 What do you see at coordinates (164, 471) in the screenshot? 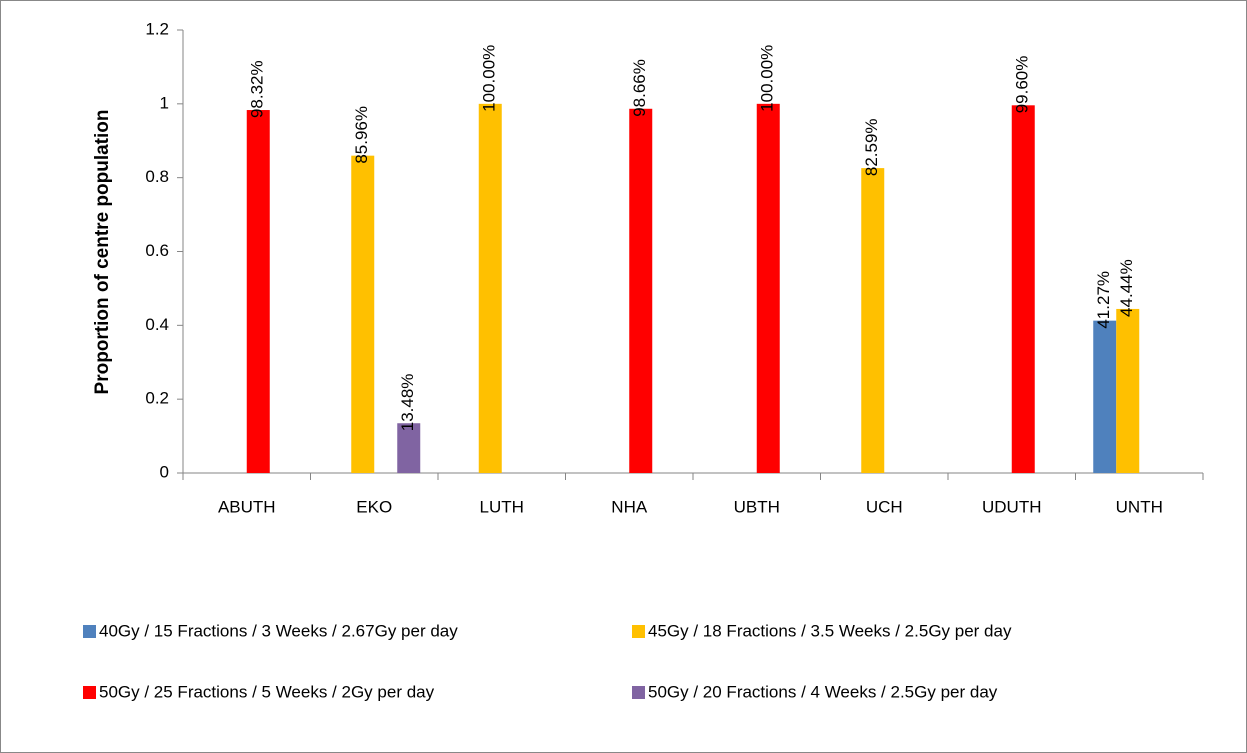
I see `y-tick-label: 0` at bounding box center [164, 471].